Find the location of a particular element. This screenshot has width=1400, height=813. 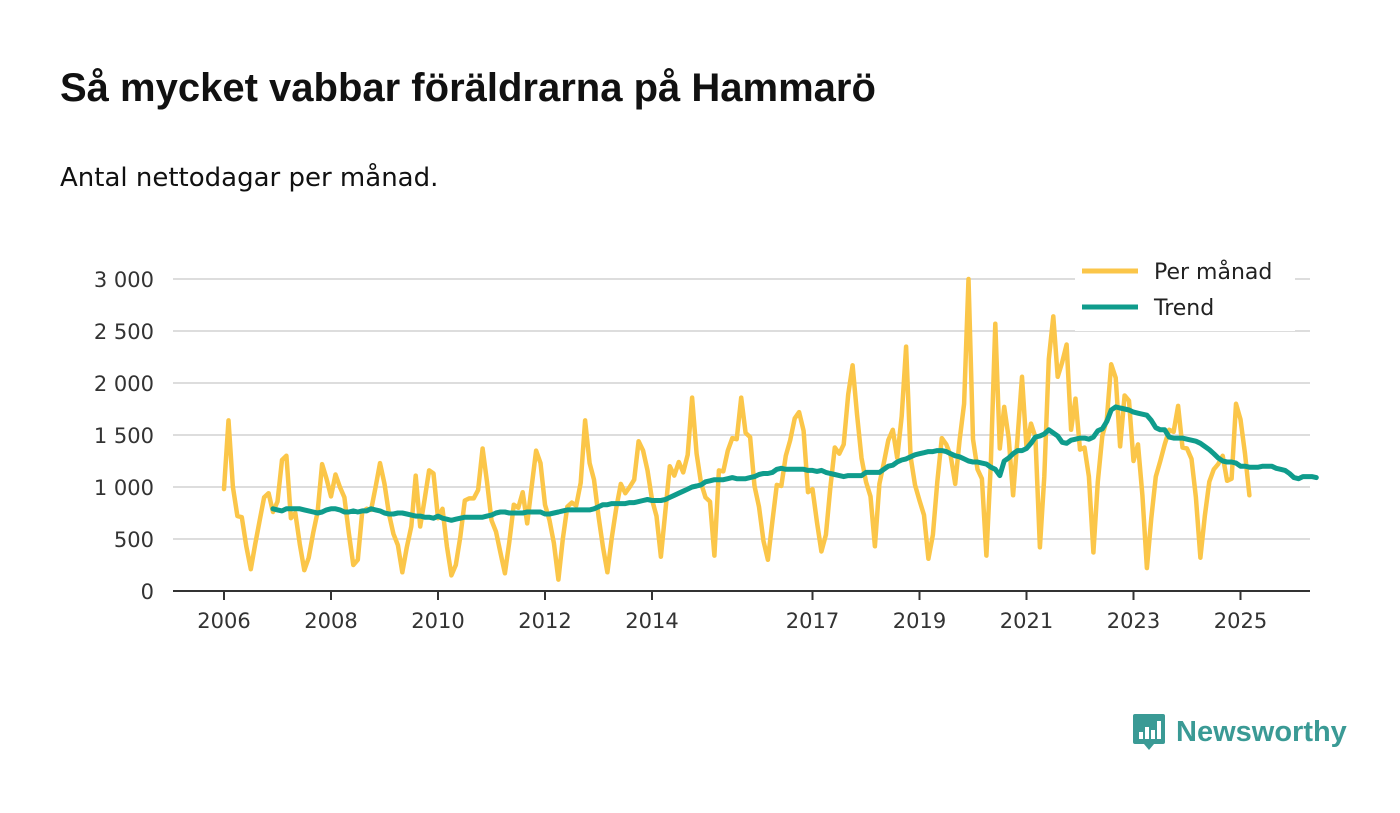

legend-background is located at coordinates (1185, 292).